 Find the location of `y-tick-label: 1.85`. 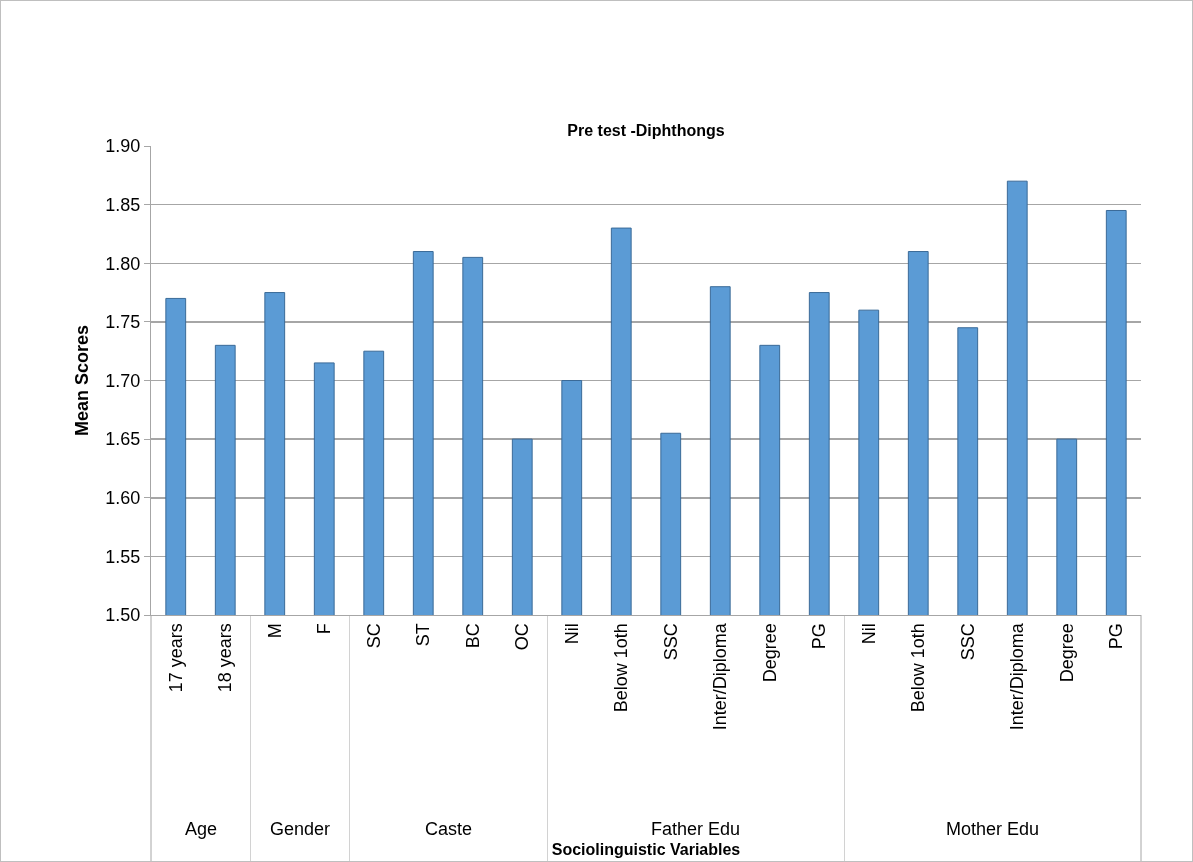

y-tick-label: 1.85 is located at coordinates (123, 204).